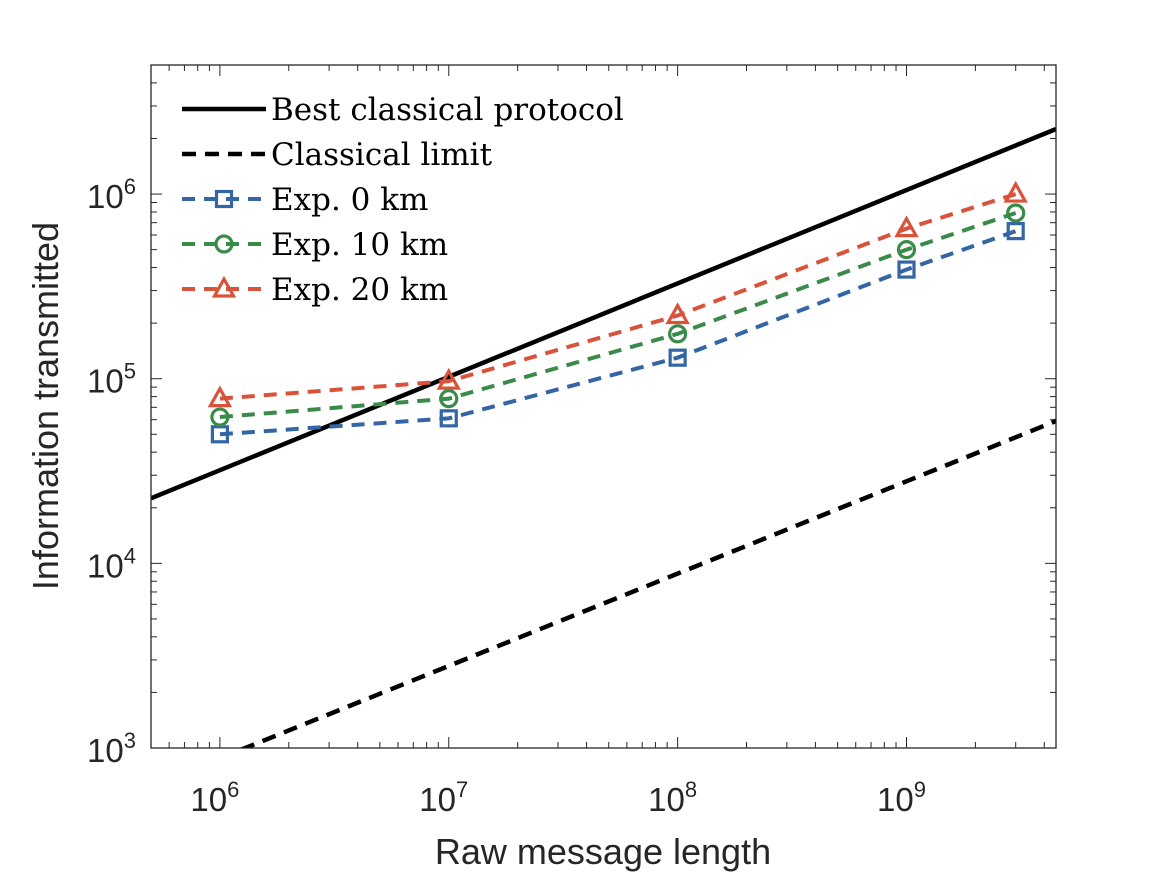  I want to click on legend-label: Best classical protocol, so click(447, 110).